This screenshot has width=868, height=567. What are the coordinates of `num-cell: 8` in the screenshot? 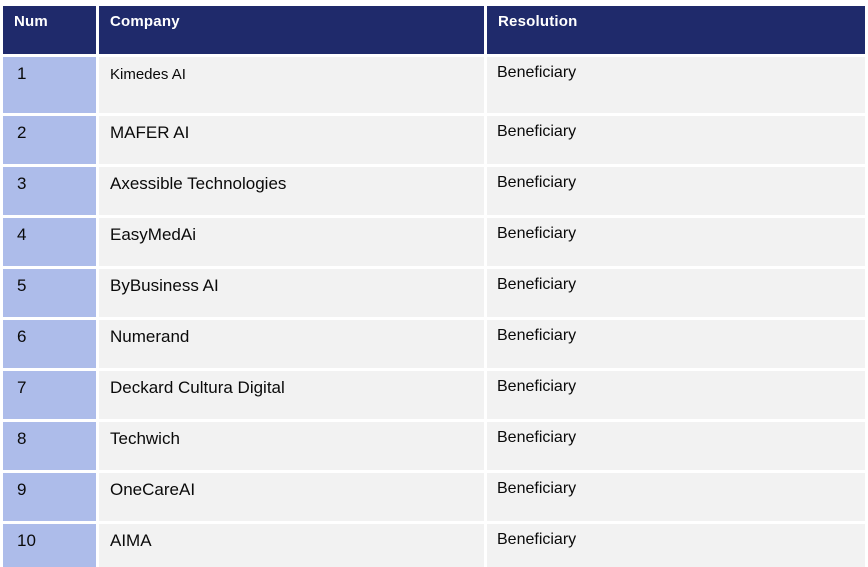 It's located at (49, 446).